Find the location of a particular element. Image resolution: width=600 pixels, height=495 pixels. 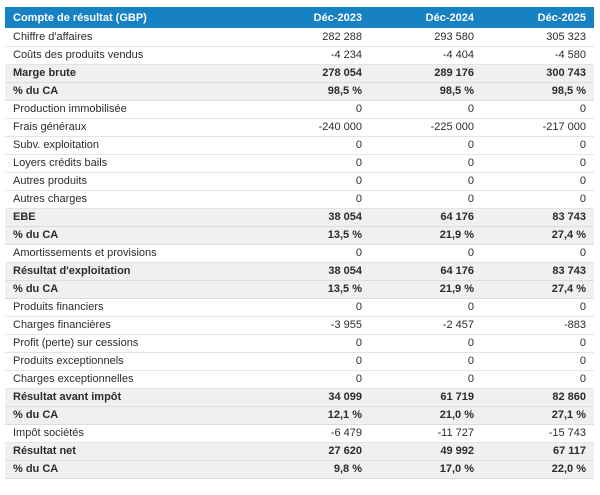

table-row: Amortissements et provisions 0 0 0 is located at coordinates (299, 253).